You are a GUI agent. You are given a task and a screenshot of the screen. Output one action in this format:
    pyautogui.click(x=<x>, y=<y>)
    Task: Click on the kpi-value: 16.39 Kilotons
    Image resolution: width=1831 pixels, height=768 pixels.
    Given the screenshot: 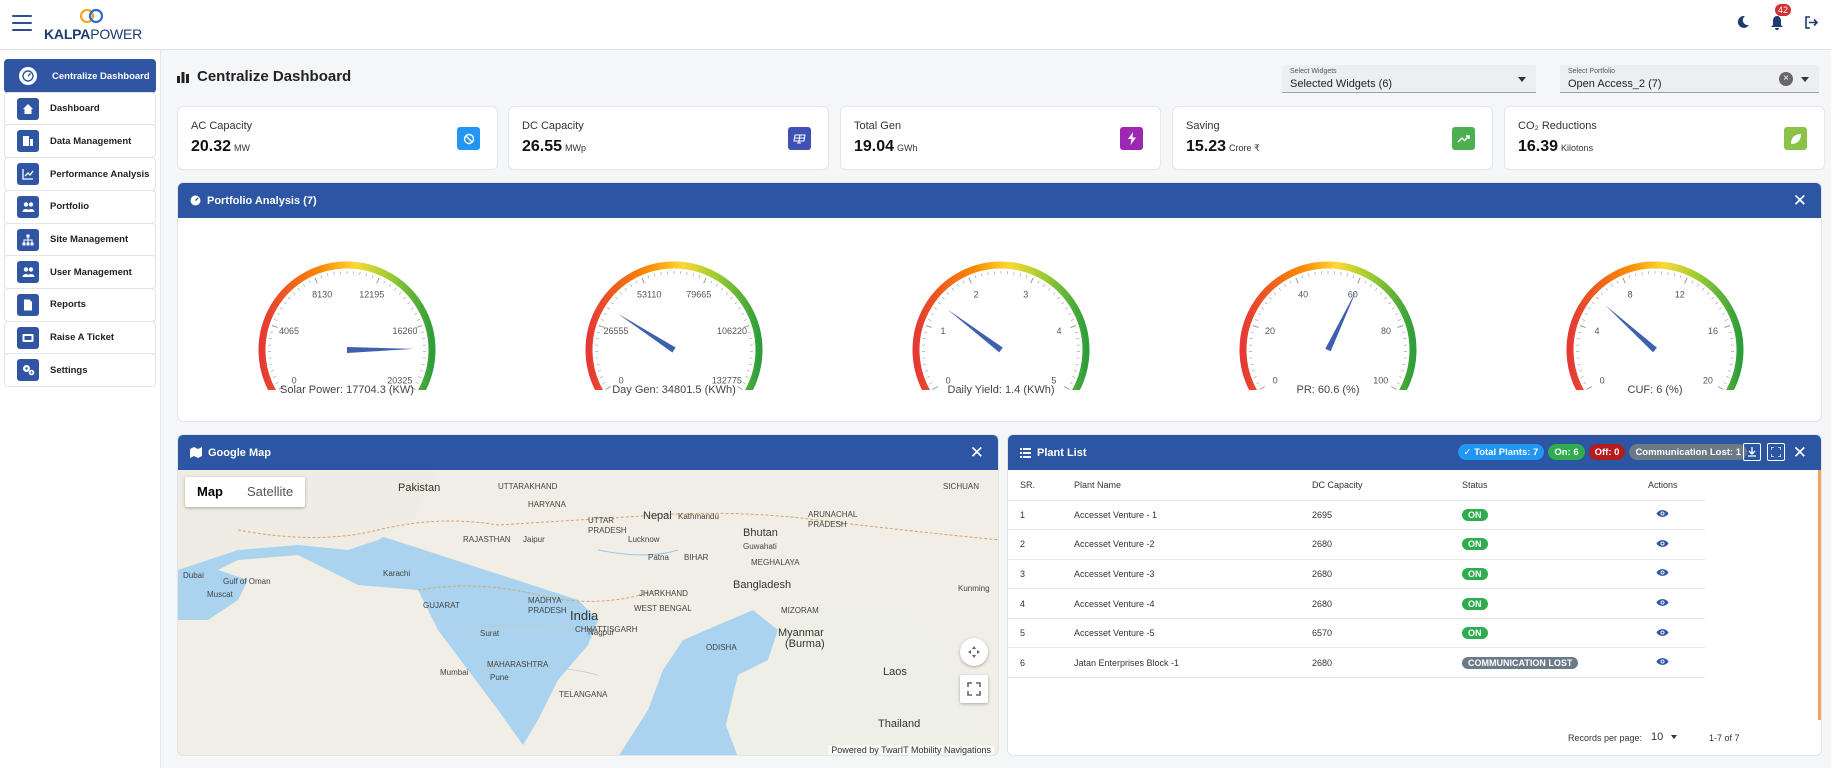 What is the action you would take?
    pyautogui.click(x=1556, y=146)
    